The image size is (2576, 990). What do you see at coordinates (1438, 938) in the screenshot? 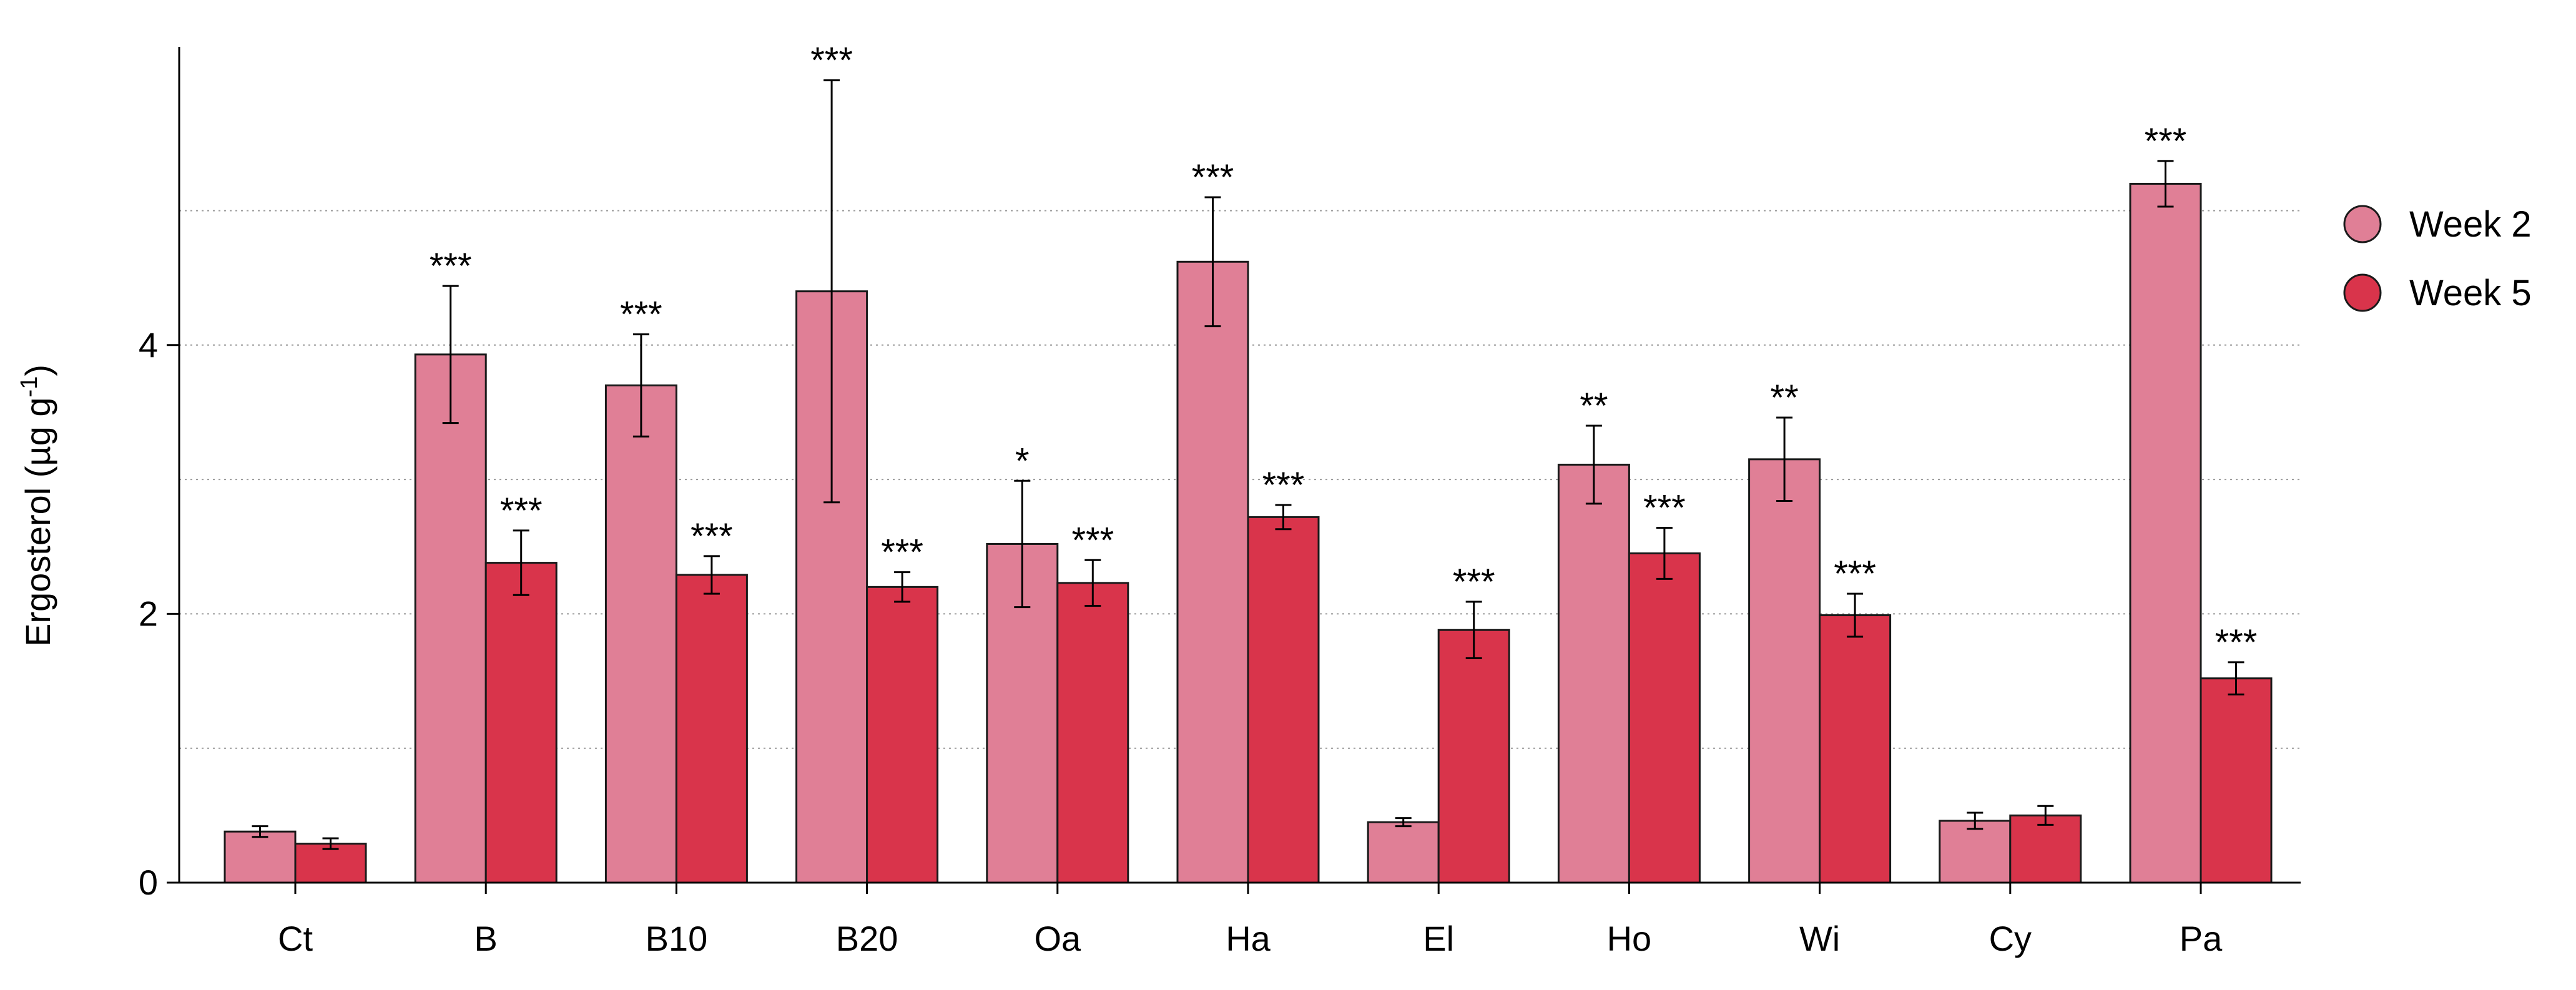
I see `x-tick-label: El` at bounding box center [1438, 938].